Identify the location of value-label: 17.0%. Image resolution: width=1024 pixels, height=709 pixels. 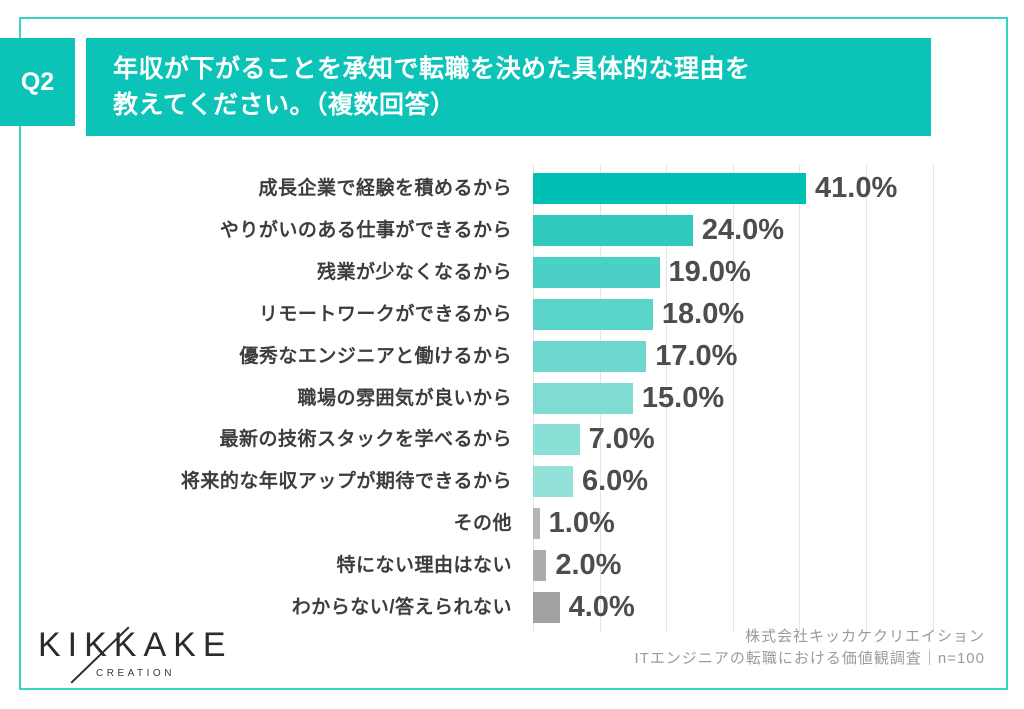
(696, 355).